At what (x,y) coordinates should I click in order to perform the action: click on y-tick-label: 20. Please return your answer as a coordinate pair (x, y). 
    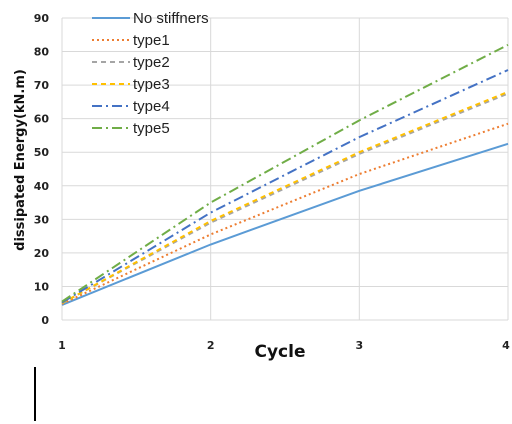
    Looking at the image, I should click on (42, 253).